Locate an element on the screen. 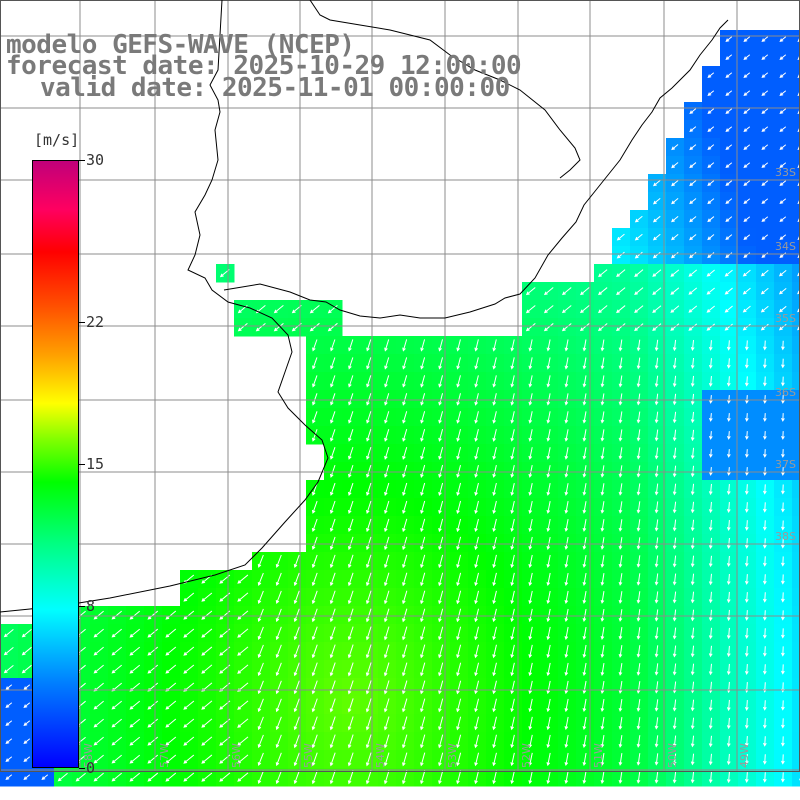 The image size is (800, 800). map-title-forecast-date: forecast date: 2025-10-29 12:00:00 is located at coordinates (264, 66).